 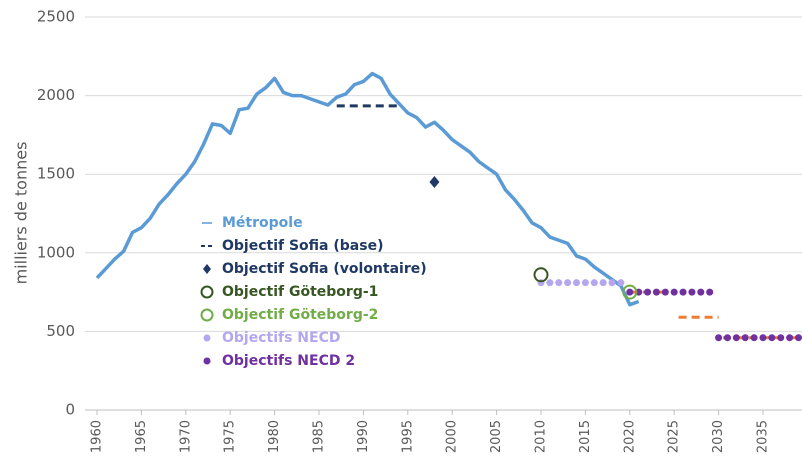 What do you see at coordinates (56, 17) in the screenshot?
I see `y-tick-label: 2500` at bounding box center [56, 17].